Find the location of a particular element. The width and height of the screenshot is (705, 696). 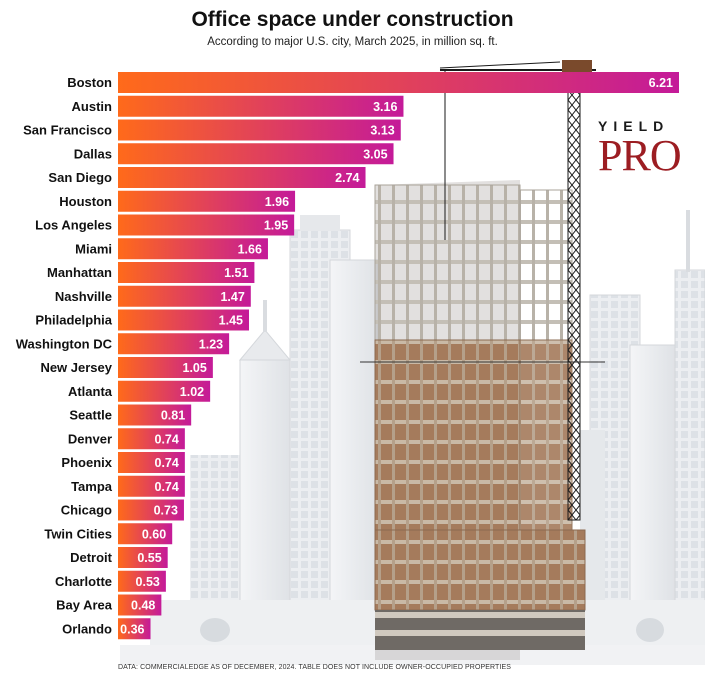

category-label-tampa: Tampa is located at coordinates (92, 486).